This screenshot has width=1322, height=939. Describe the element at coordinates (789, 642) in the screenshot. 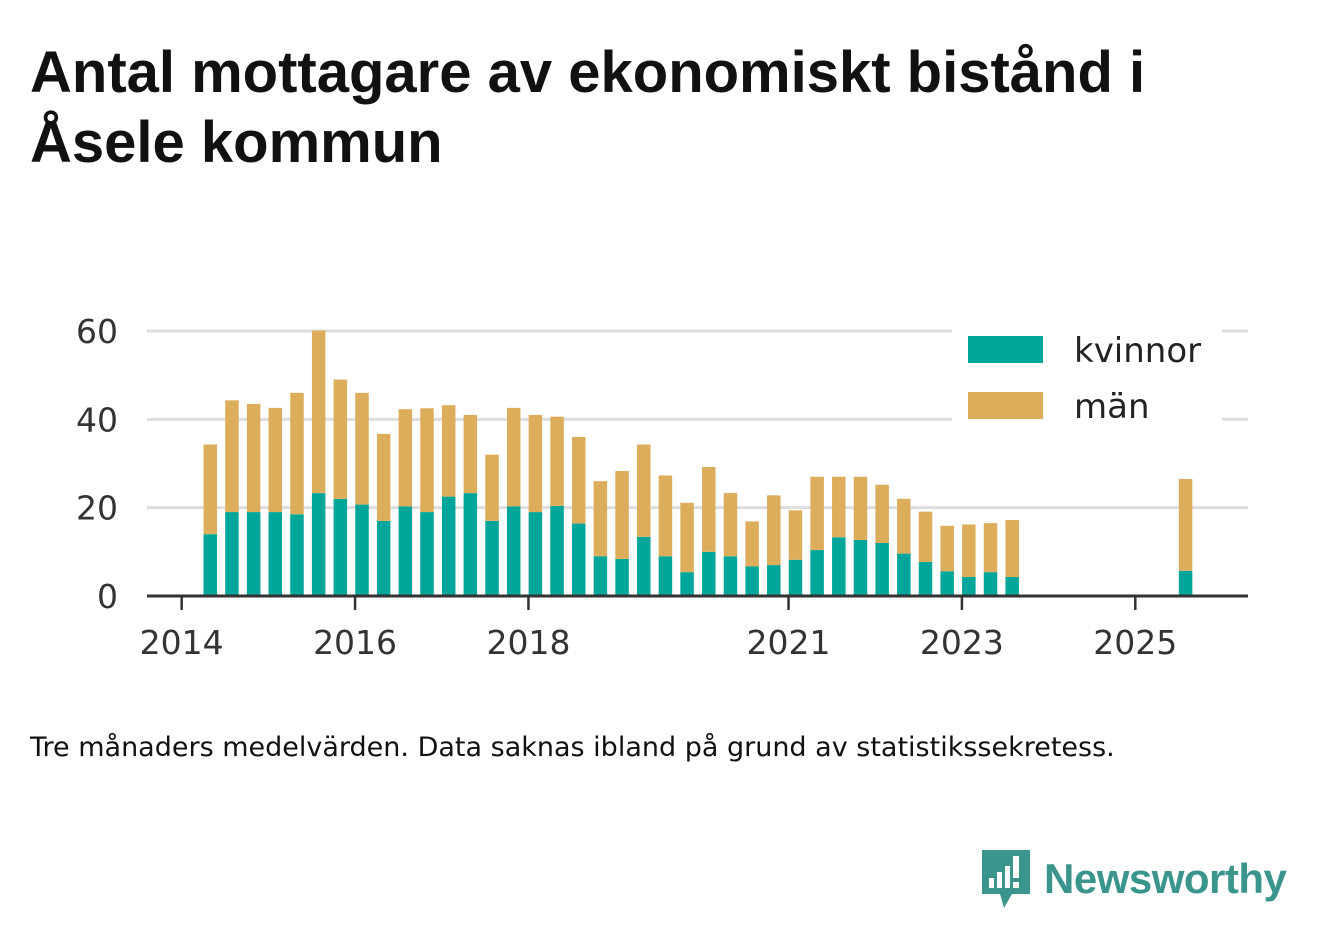

I see `x-tick-label: 2021` at that location.